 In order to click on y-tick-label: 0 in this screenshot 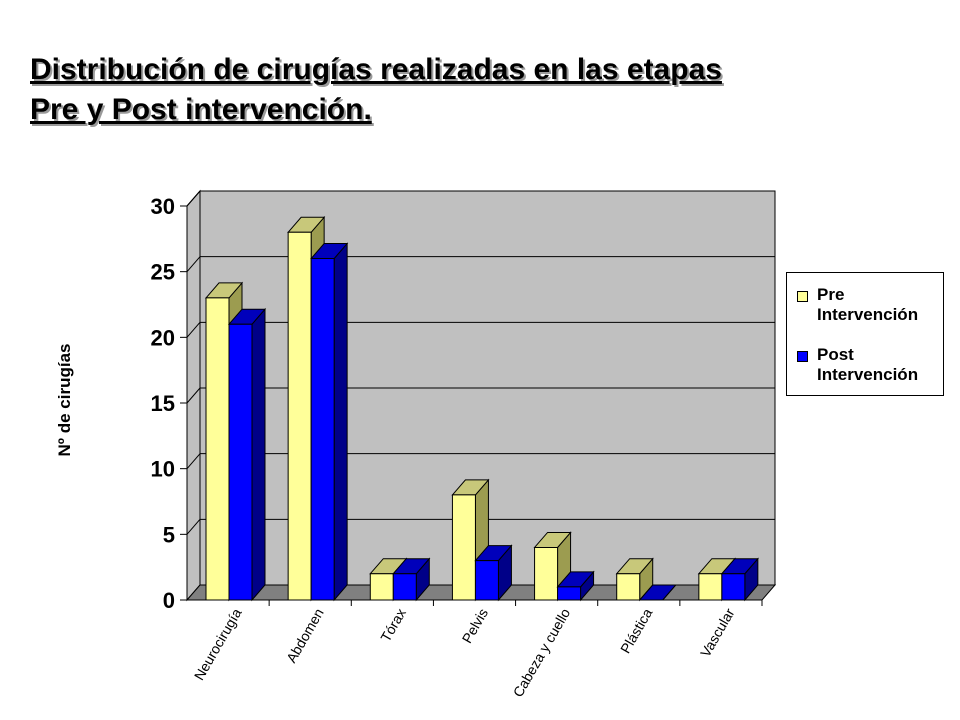, I will do `click(169, 600)`.